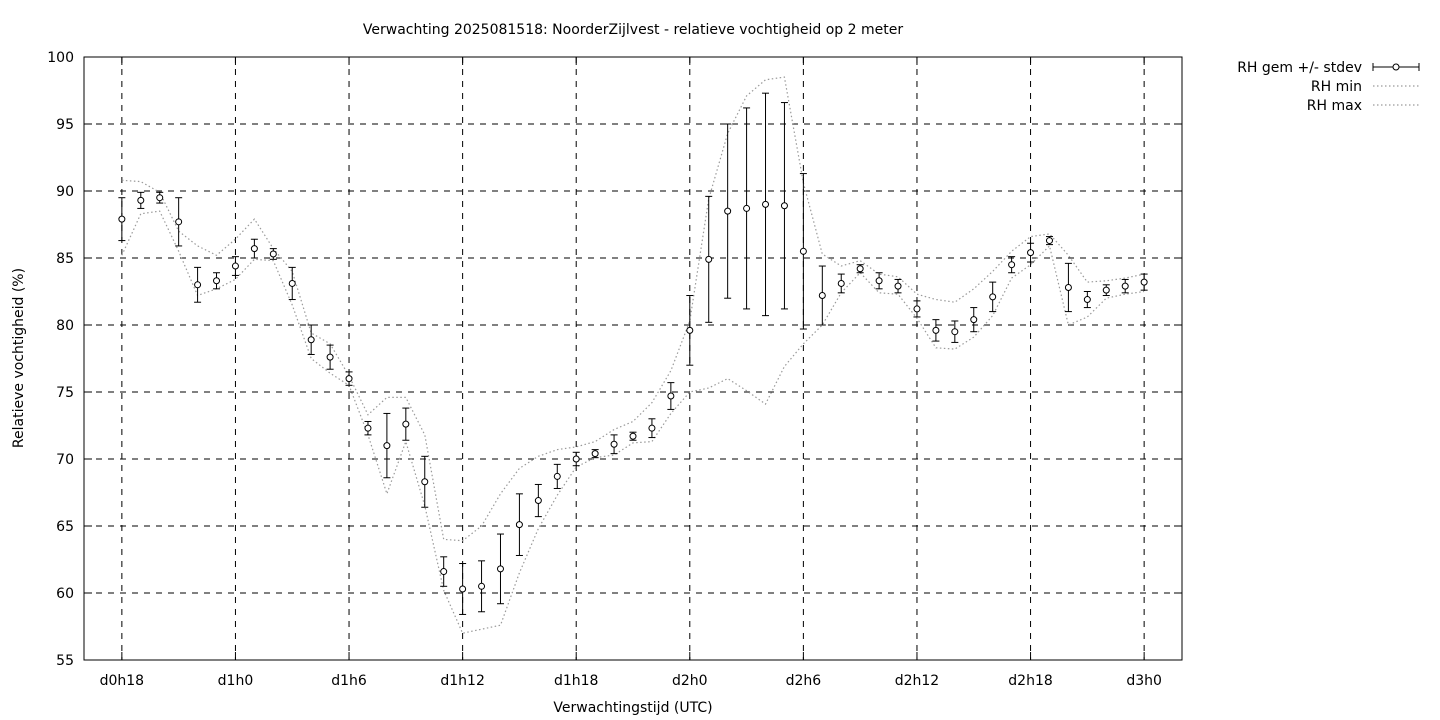  I want to click on x-tick-label: d2h6, so click(804, 681).